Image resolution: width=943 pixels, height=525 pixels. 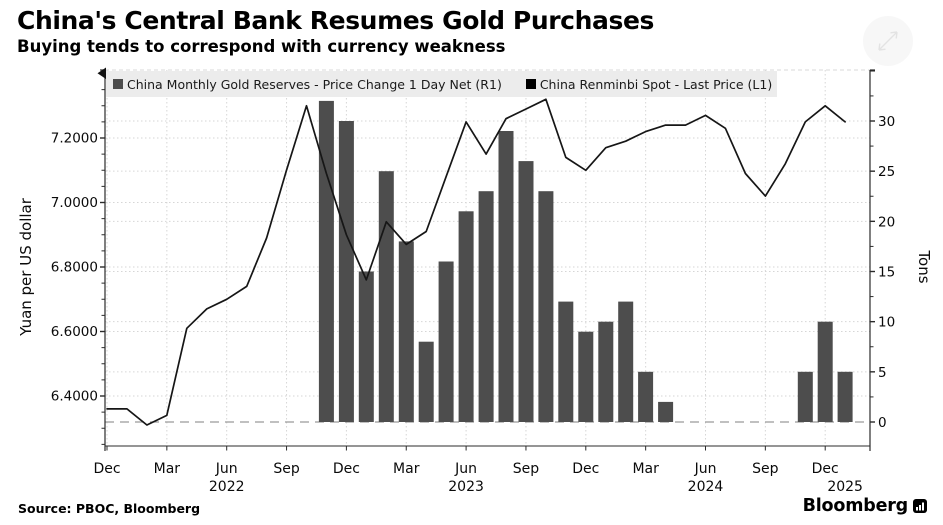 What do you see at coordinates (886, 172) in the screenshot?
I see `right-tick-label-25: 25` at bounding box center [886, 172].